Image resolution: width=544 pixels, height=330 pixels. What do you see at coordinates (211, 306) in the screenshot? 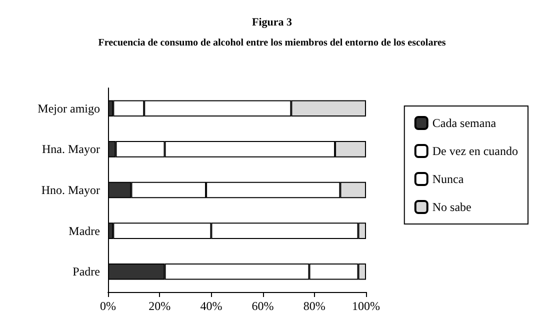
I see `x-tick-label: 40%` at bounding box center [211, 306].